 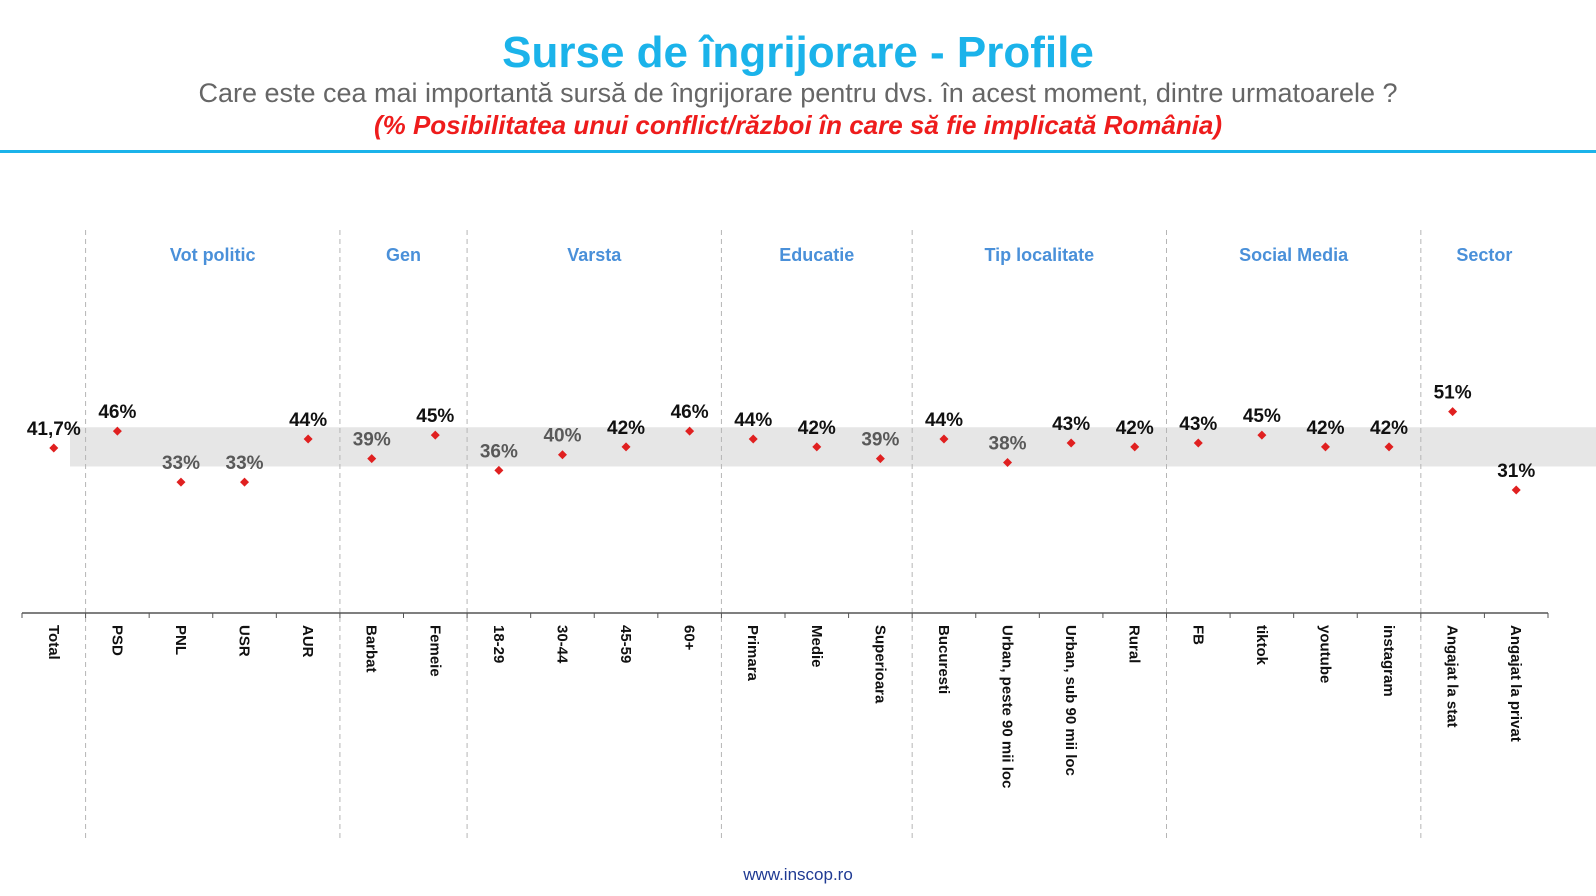 I want to click on category-label: 45-59, so click(x=625, y=644).